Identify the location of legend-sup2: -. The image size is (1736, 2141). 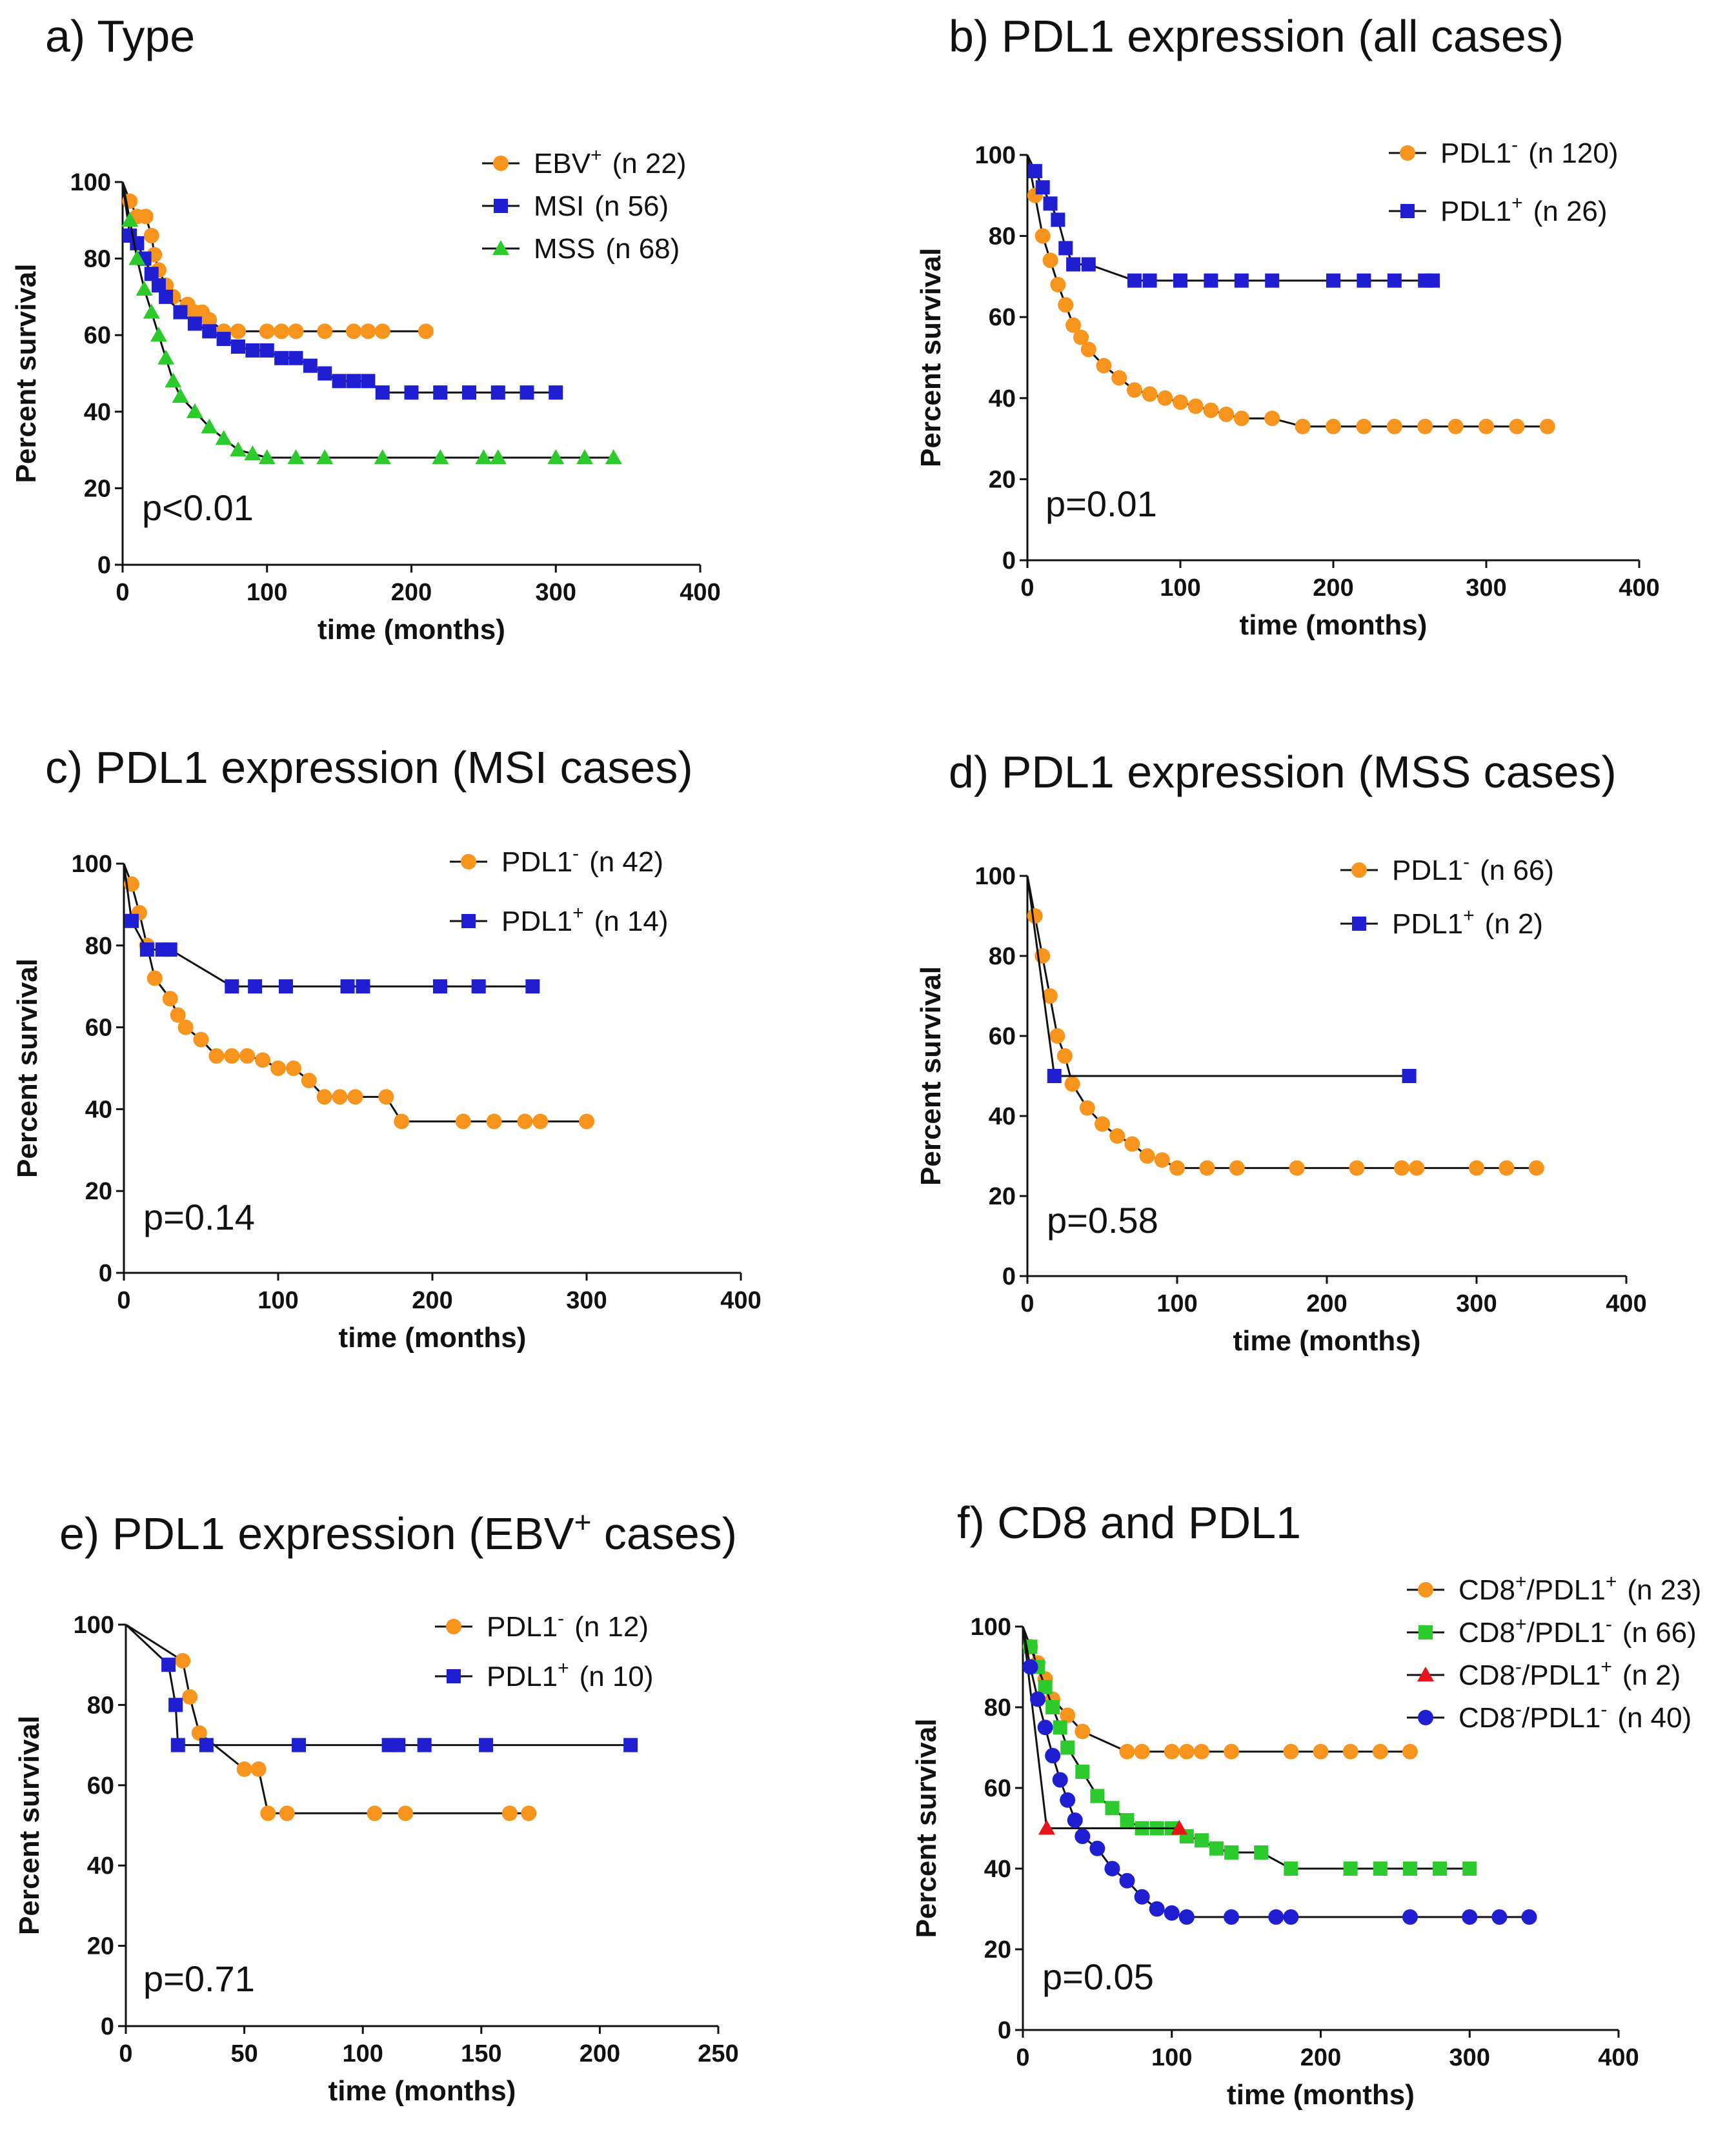
(1603, 1710).